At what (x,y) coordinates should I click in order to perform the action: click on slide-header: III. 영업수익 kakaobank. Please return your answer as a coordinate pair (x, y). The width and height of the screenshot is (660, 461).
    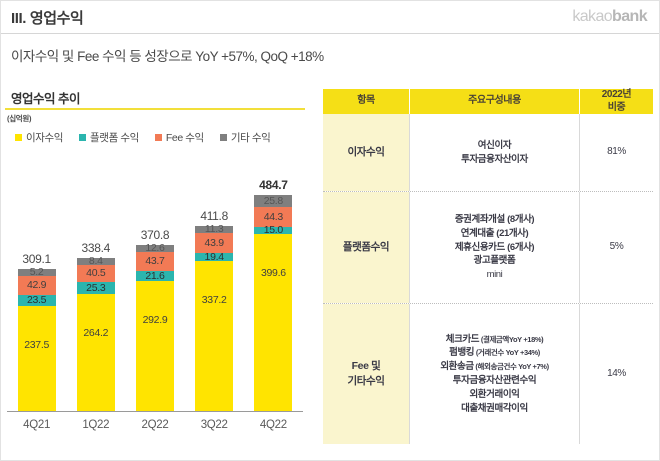
    Looking at the image, I should click on (330, 17).